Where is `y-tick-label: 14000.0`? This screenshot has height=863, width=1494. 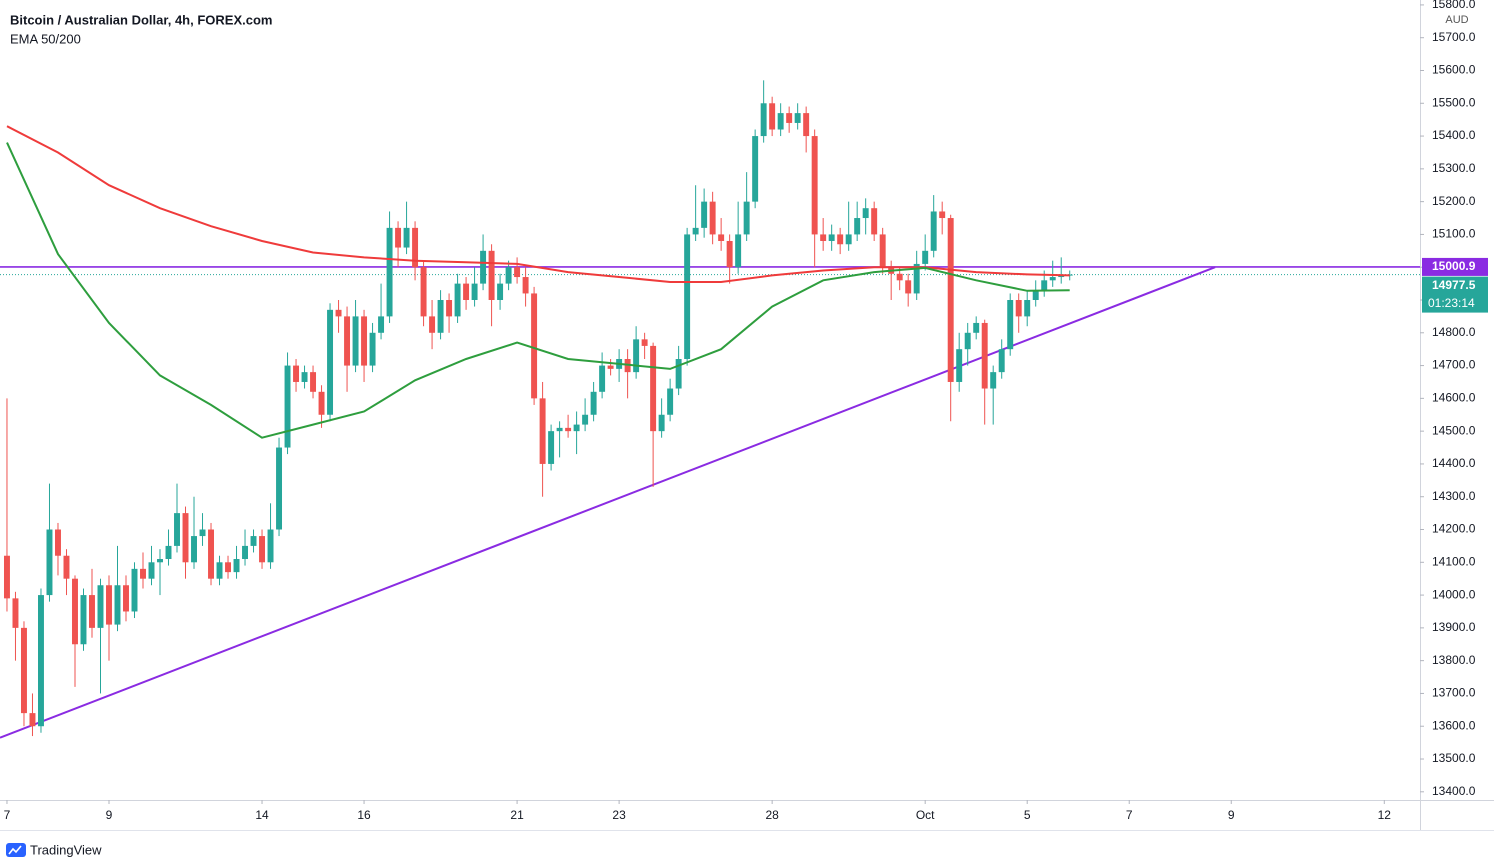
y-tick-label: 14000.0 is located at coordinates (1454, 594).